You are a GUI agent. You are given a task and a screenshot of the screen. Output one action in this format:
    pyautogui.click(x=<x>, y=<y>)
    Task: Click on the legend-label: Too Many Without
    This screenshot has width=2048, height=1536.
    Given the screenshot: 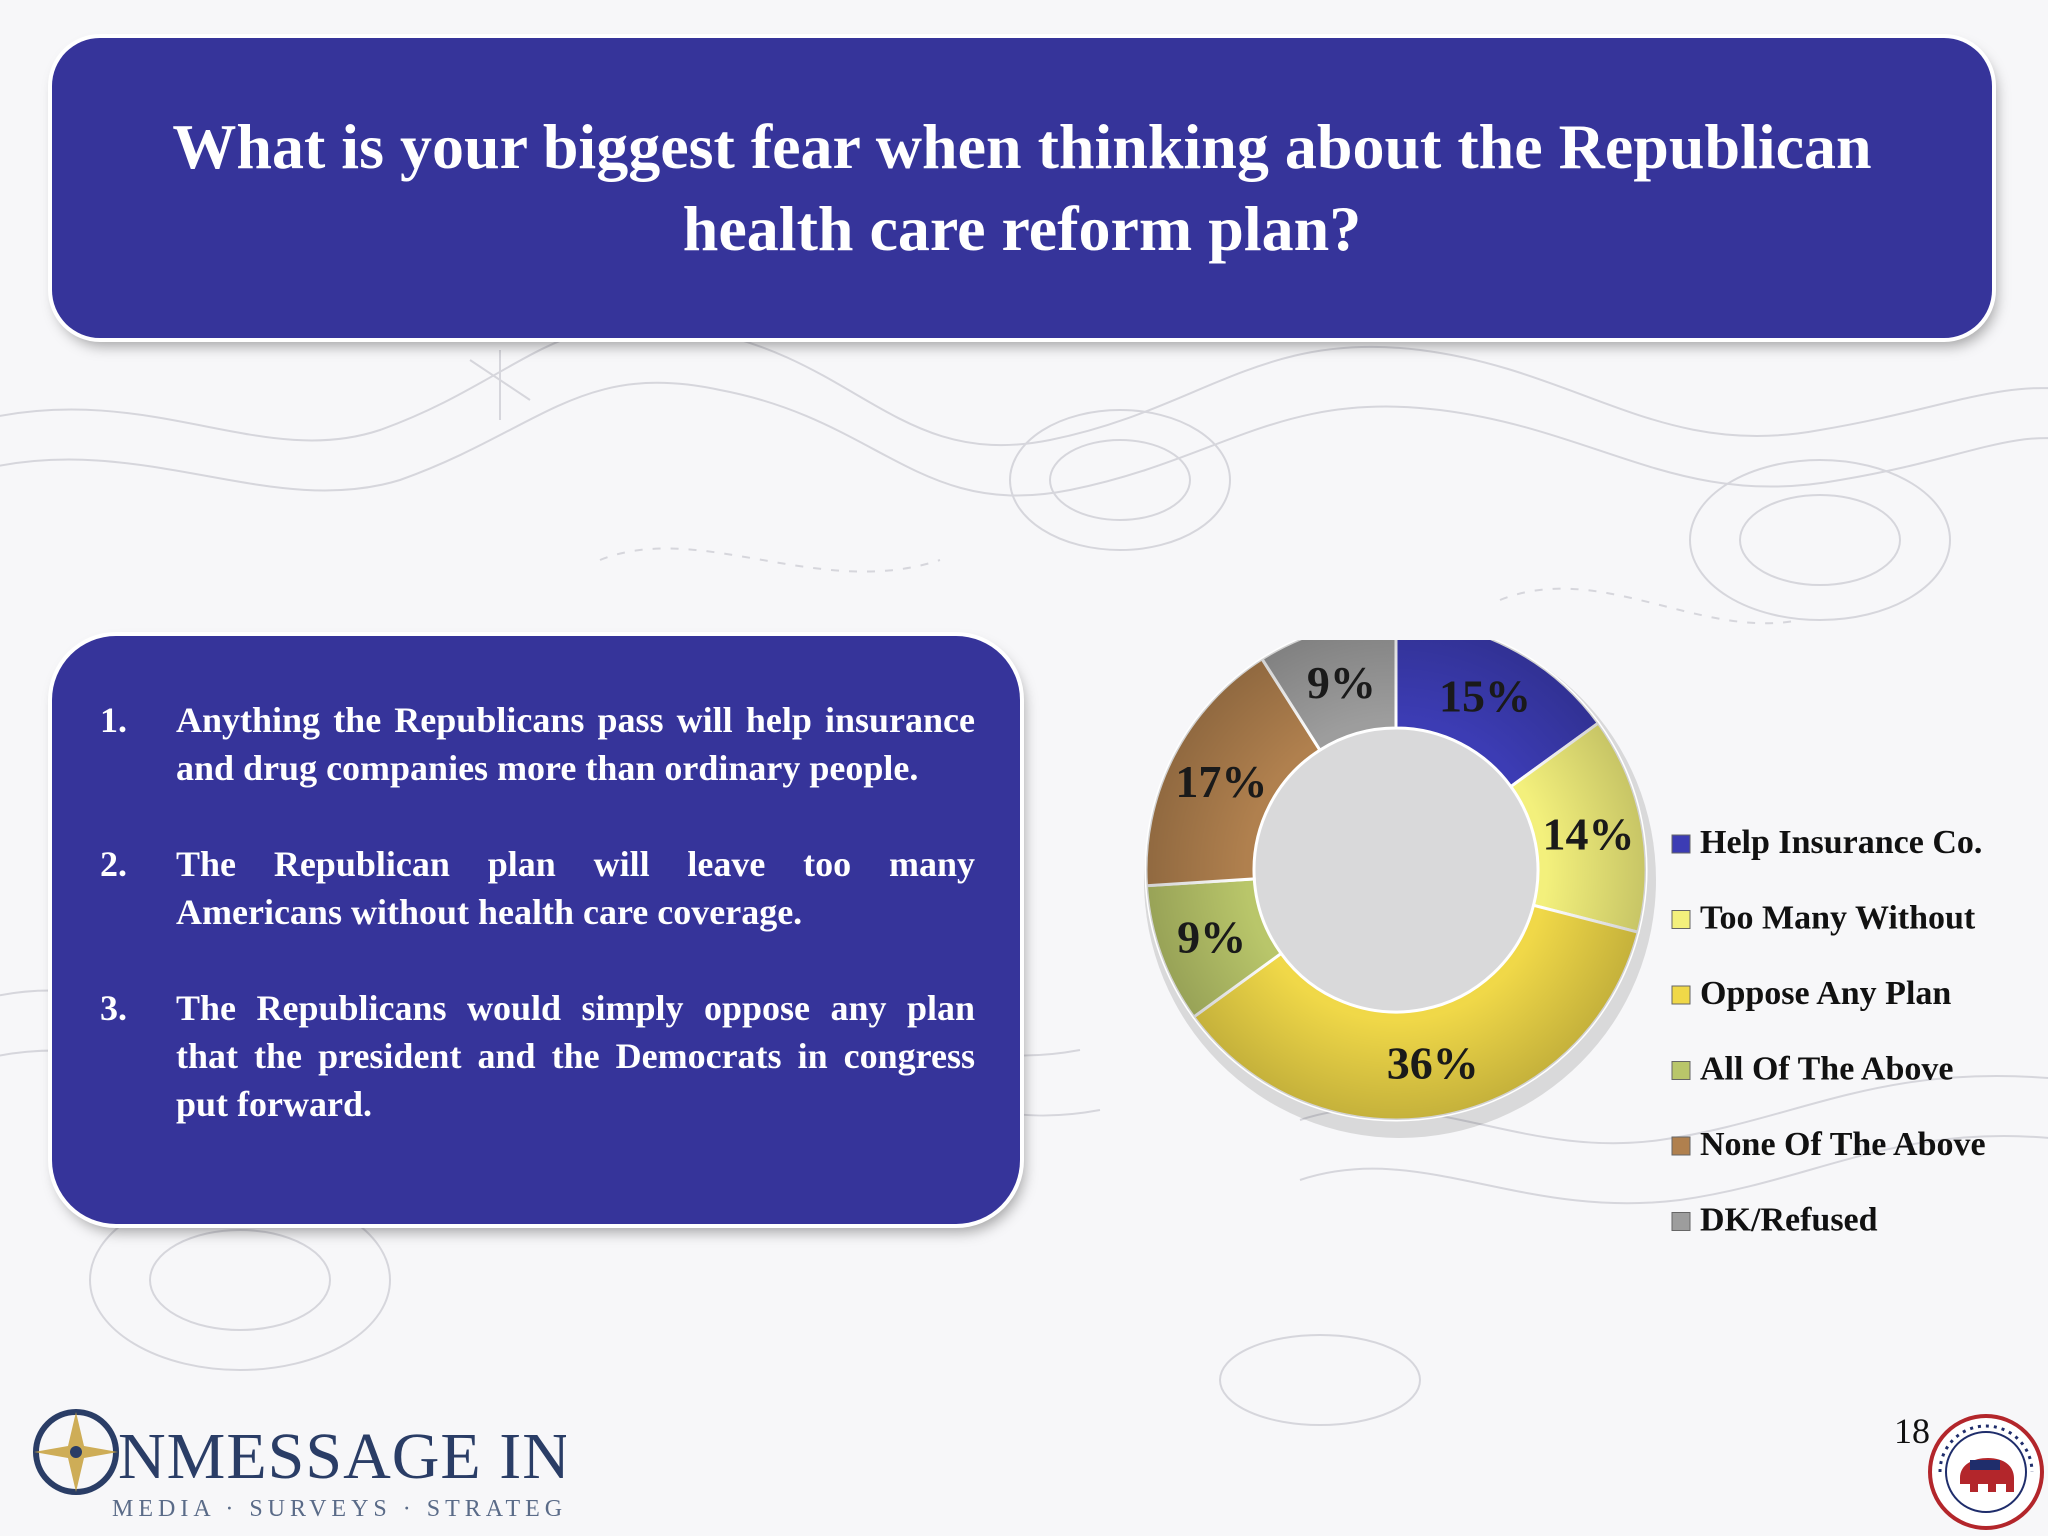 What is the action you would take?
    pyautogui.click(x=1838, y=918)
    